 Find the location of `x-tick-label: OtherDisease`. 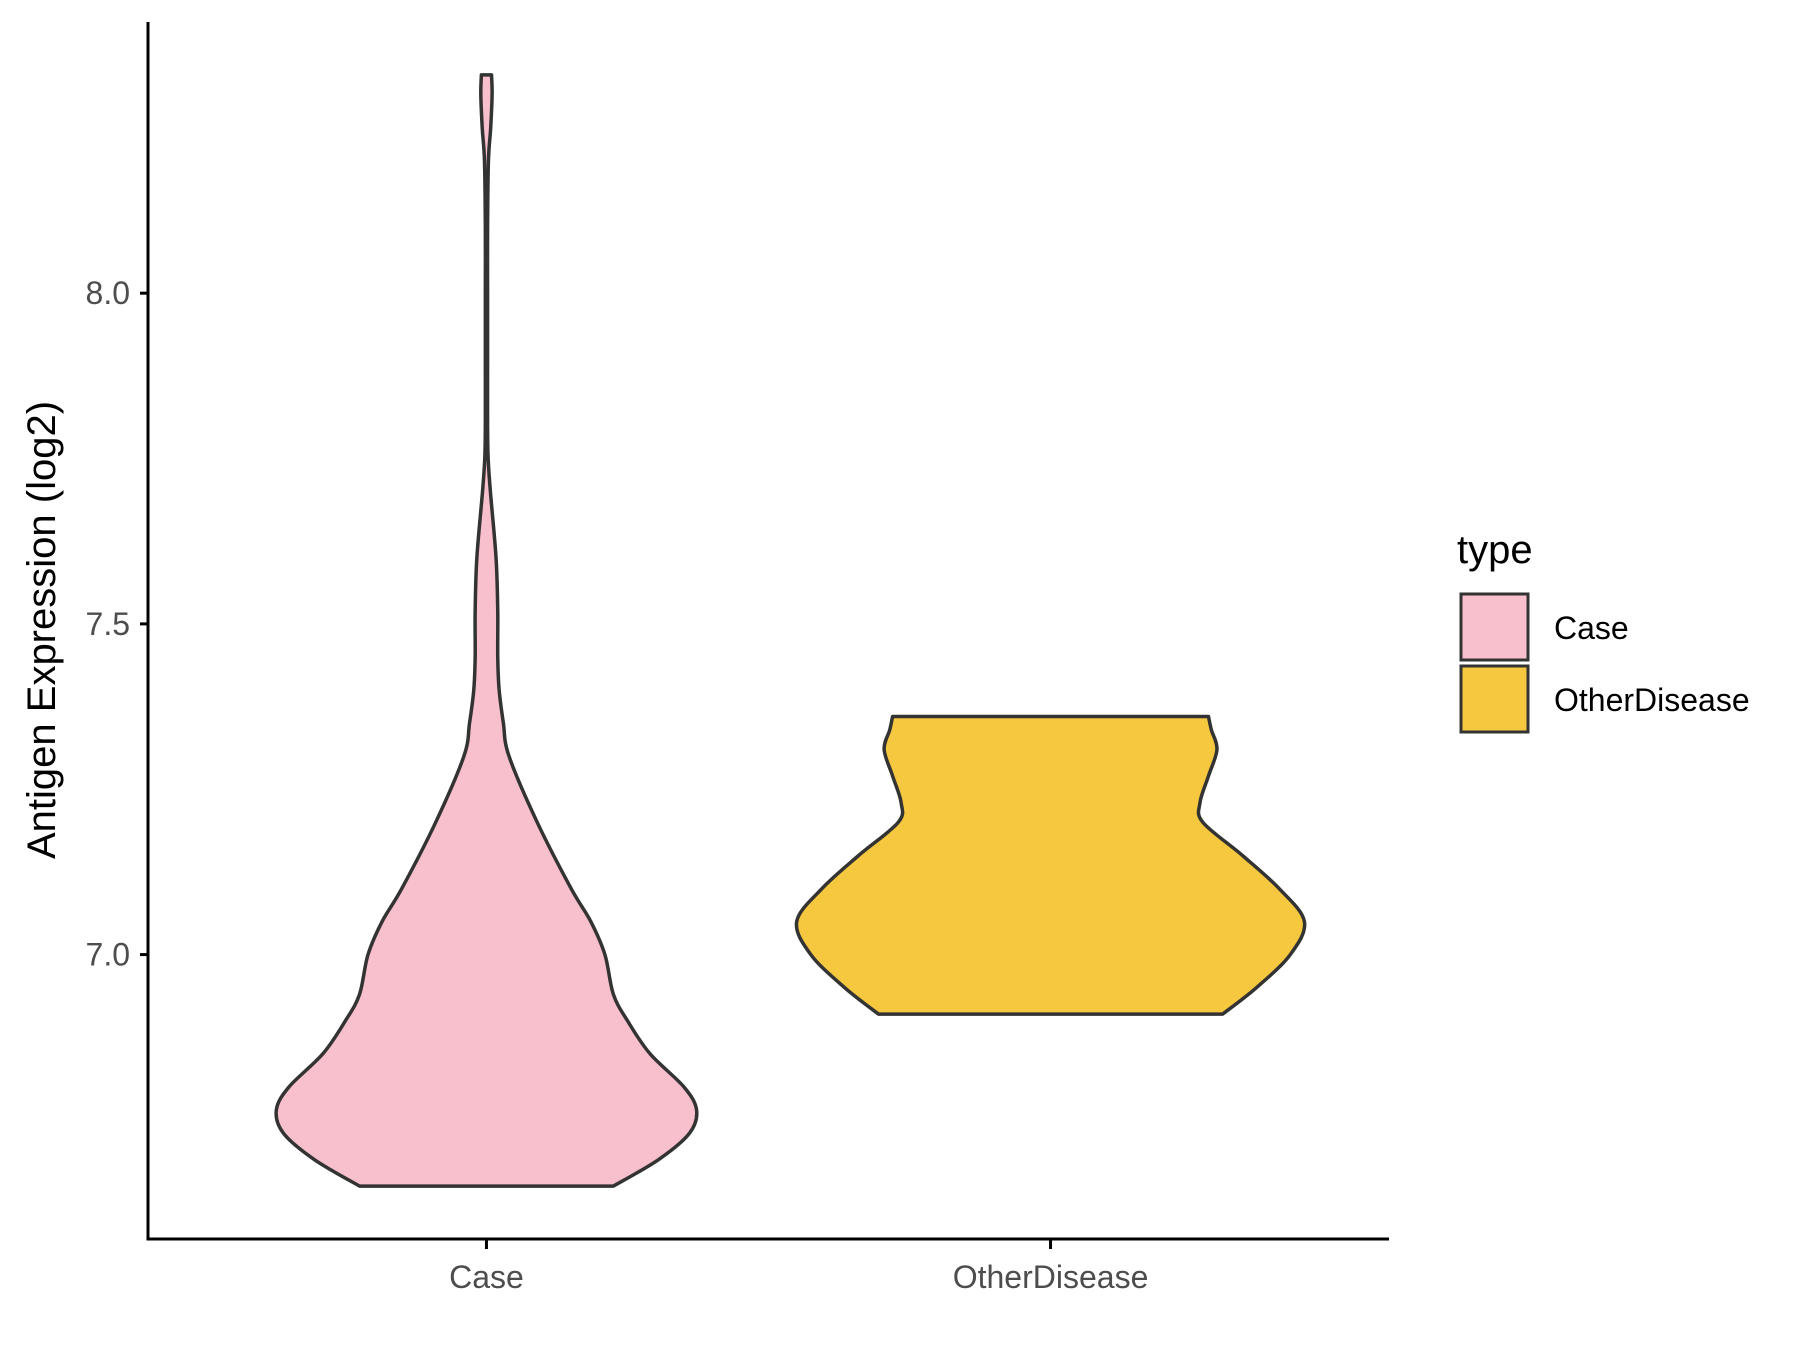

x-tick-label: OtherDisease is located at coordinates (1051, 1277).